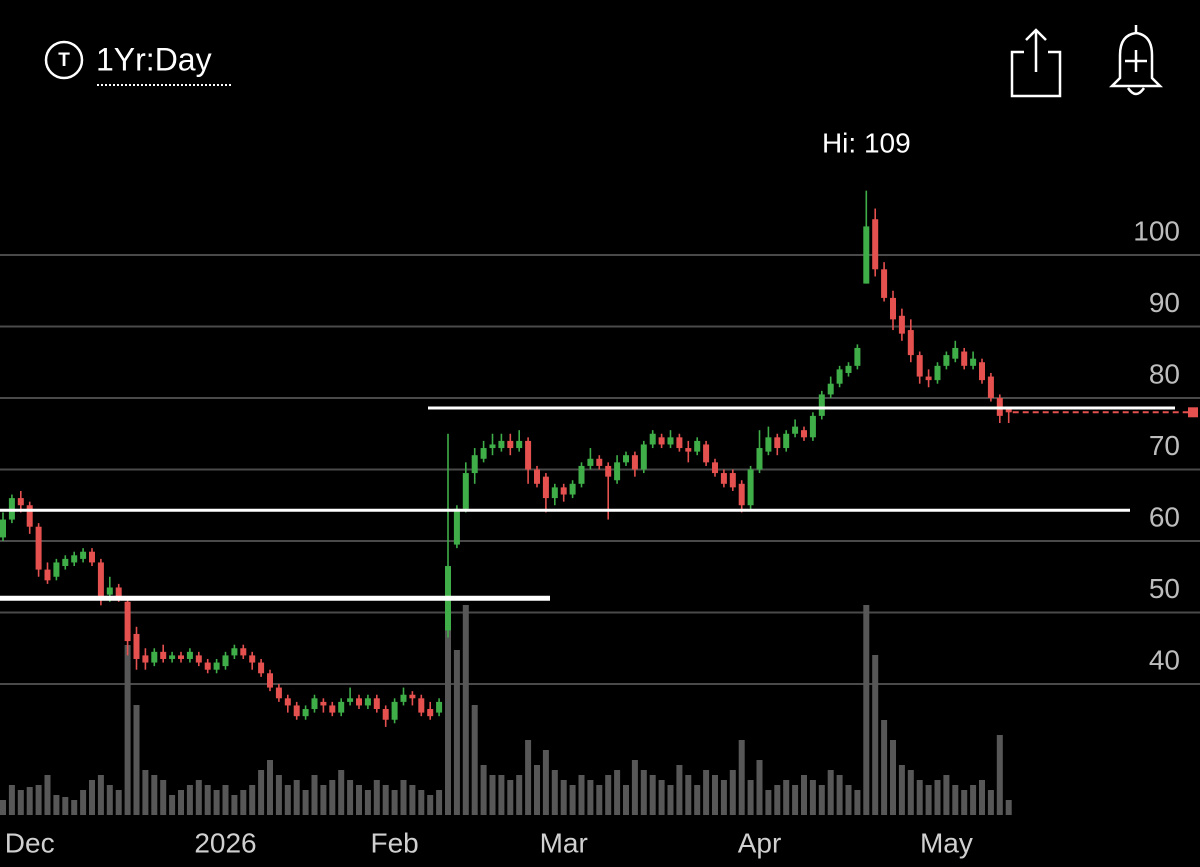 The width and height of the screenshot is (1200, 867). What do you see at coordinates (1136, 60) in the screenshot?
I see `alert-button` at bounding box center [1136, 60].